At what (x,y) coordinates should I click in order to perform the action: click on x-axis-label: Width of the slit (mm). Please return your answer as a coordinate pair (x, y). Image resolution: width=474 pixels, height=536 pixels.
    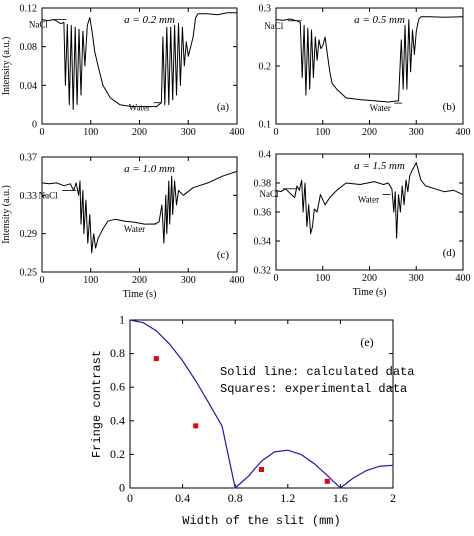
    Looking at the image, I should click on (261, 521).